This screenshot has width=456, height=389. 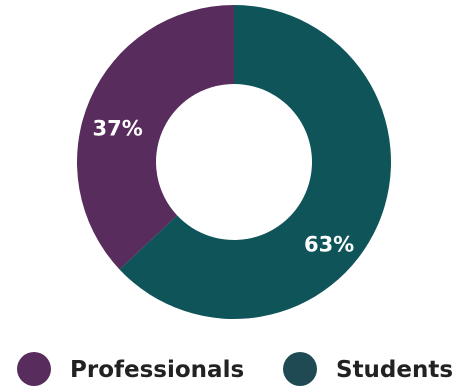 I want to click on legend-label-students: Students, so click(x=394, y=370).